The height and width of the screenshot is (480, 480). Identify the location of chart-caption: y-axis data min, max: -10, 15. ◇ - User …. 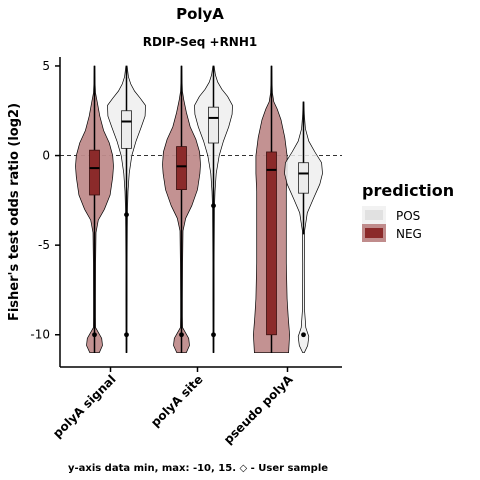
(198, 468).